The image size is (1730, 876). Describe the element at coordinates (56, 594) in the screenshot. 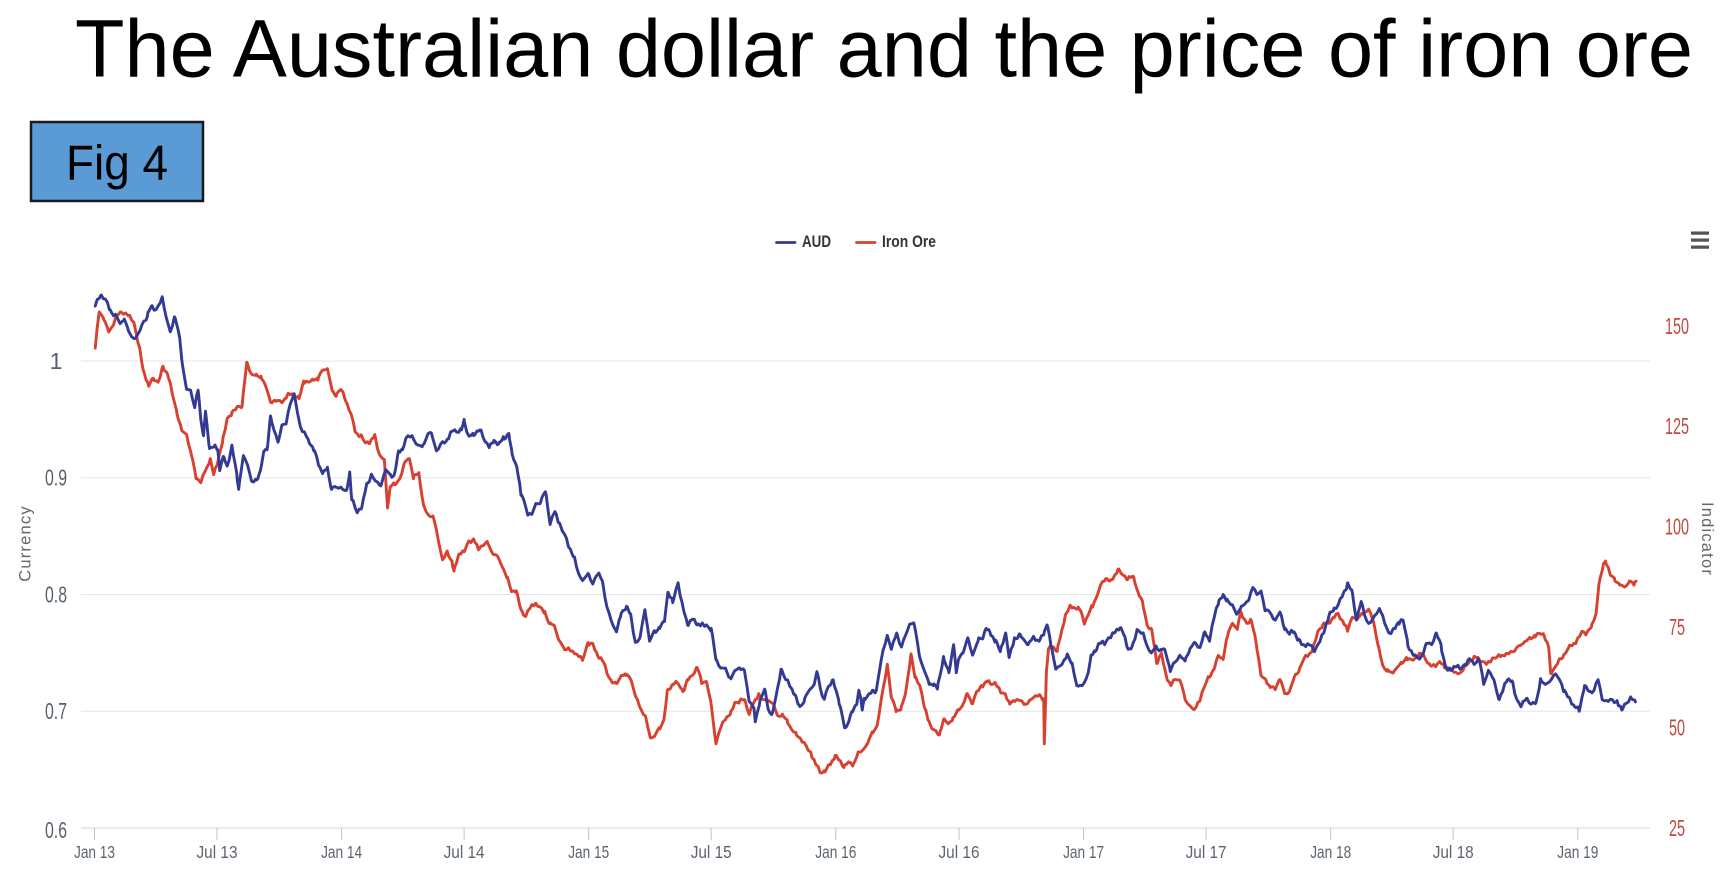

I see `svg-text: 0.8` at that location.